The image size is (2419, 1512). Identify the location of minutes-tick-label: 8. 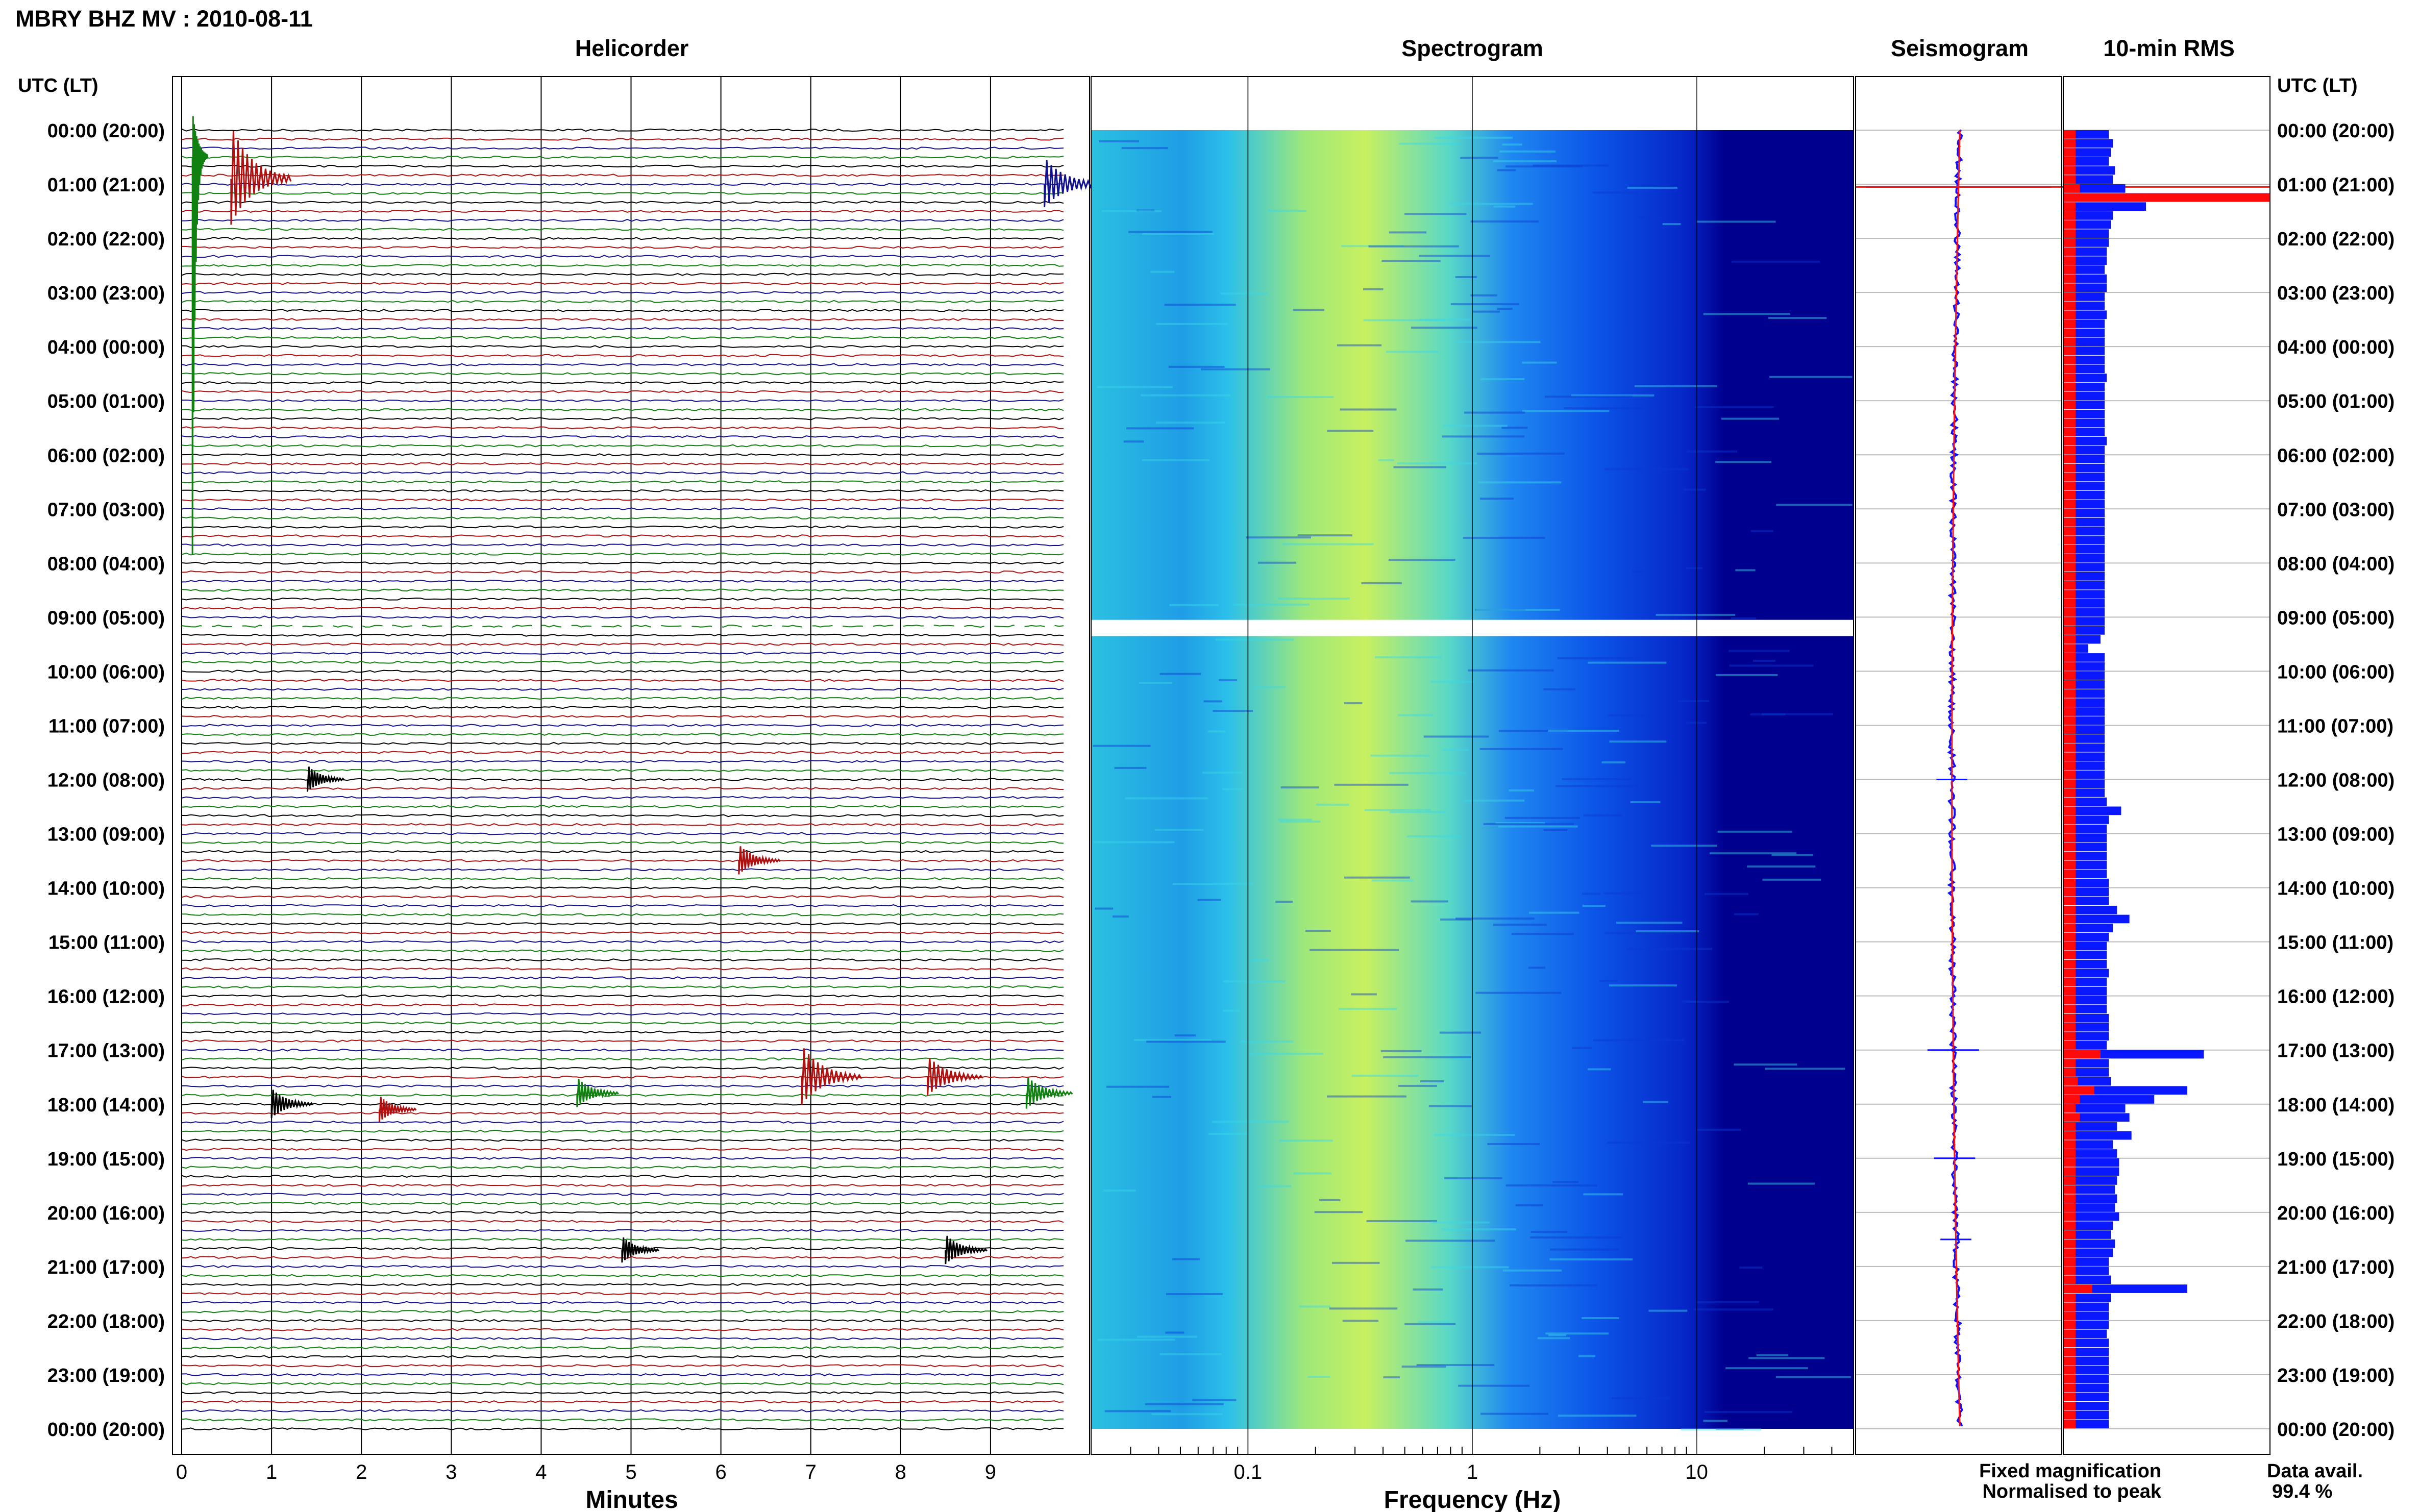
(900, 1472).